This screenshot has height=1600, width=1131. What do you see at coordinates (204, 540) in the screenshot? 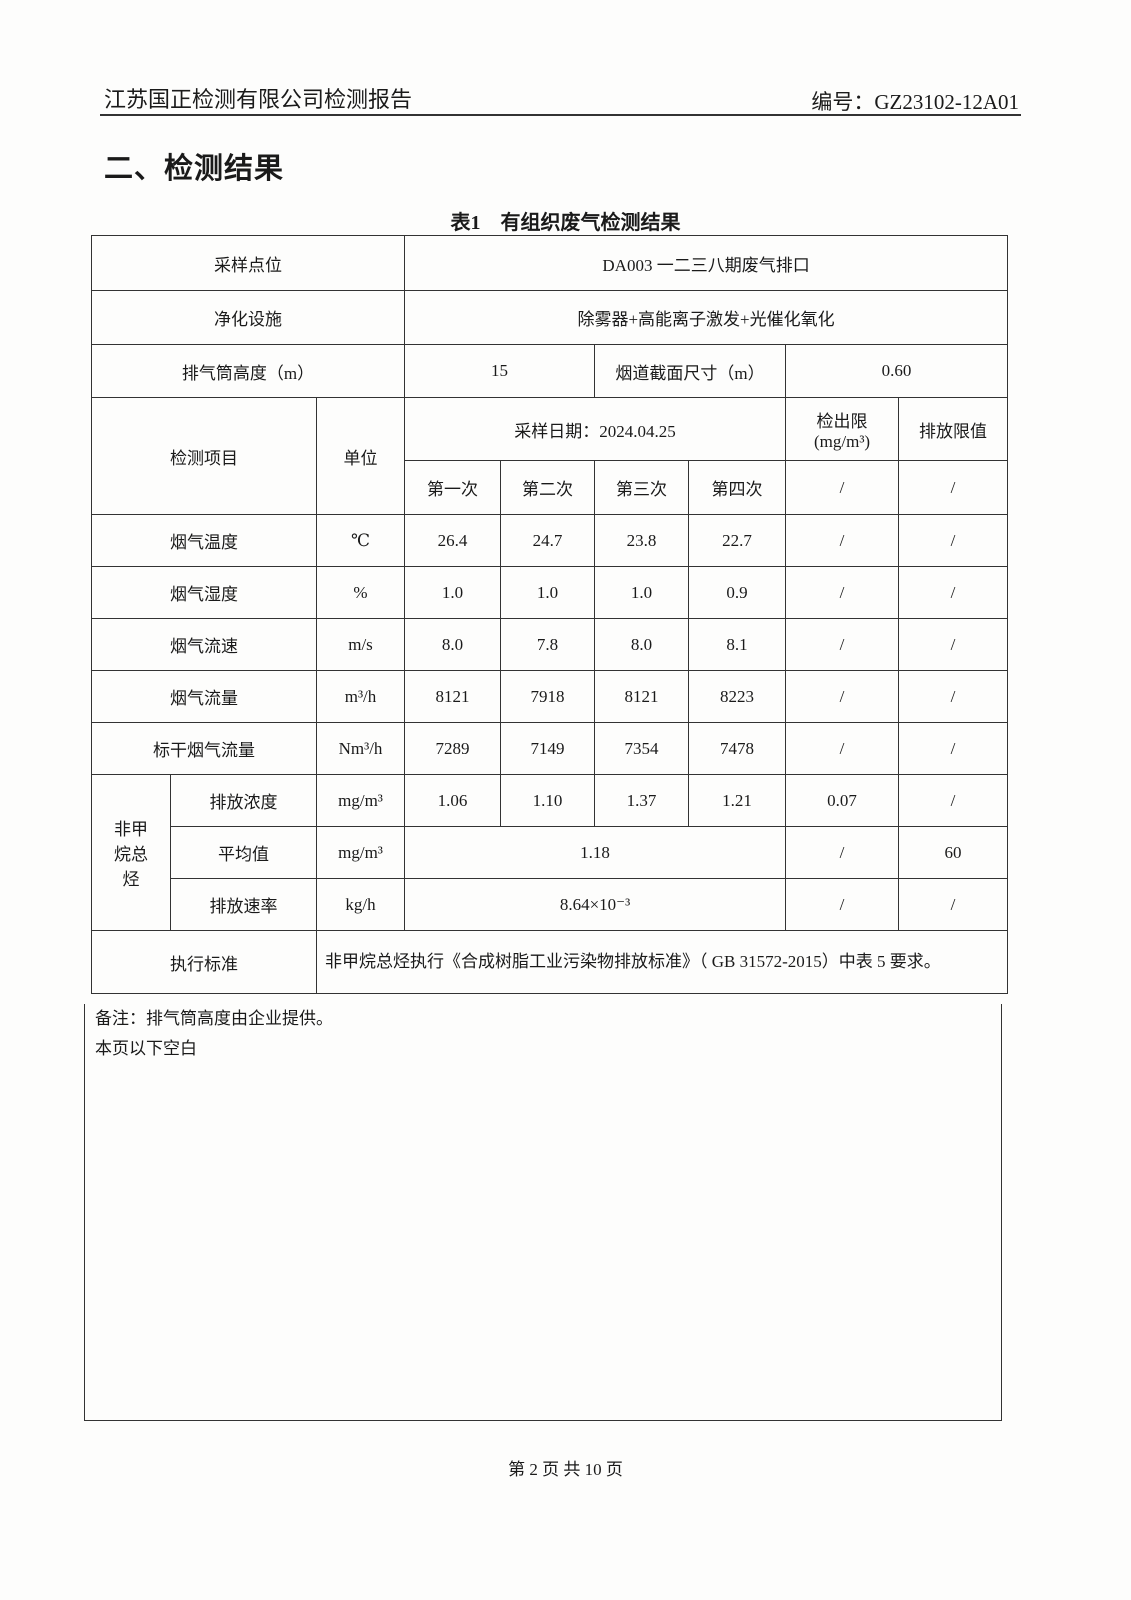
I see `item-cell: 烟气温度` at bounding box center [204, 540].